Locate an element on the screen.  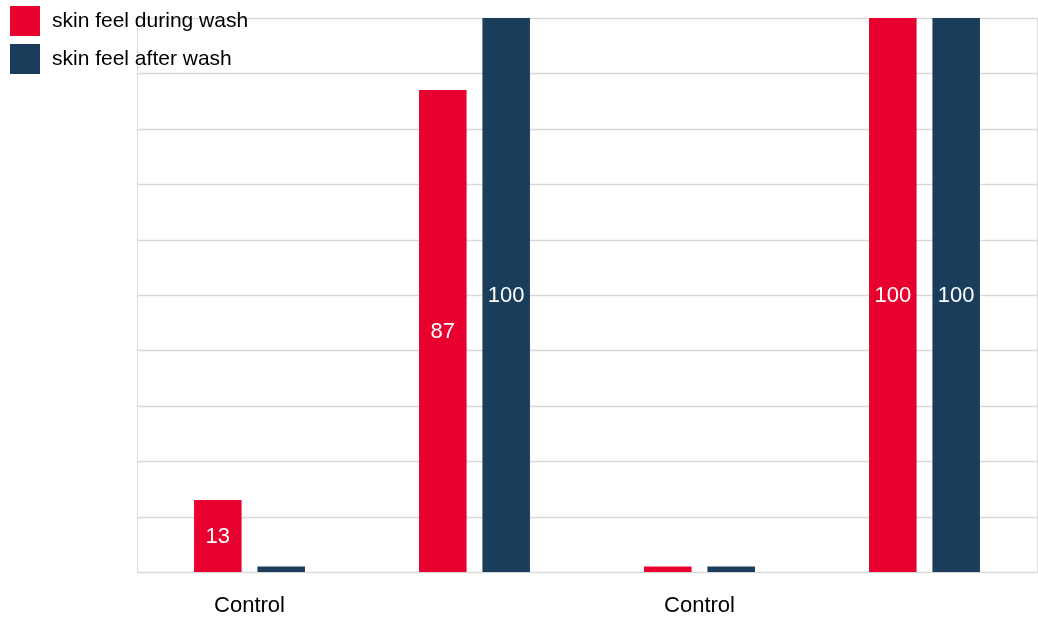
legend-label: skin feel during wash is located at coordinates (150, 19).